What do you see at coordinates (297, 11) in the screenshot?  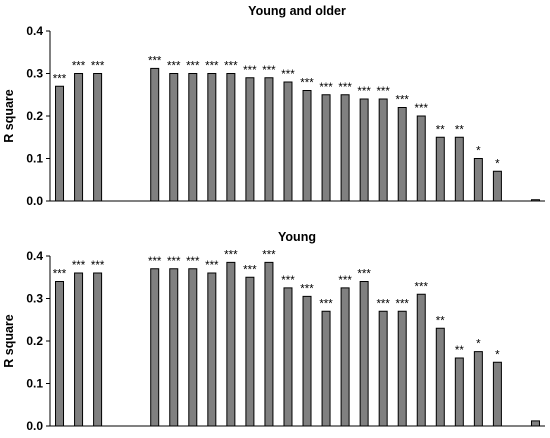 I see `top-panel-title: Young and older` at bounding box center [297, 11].